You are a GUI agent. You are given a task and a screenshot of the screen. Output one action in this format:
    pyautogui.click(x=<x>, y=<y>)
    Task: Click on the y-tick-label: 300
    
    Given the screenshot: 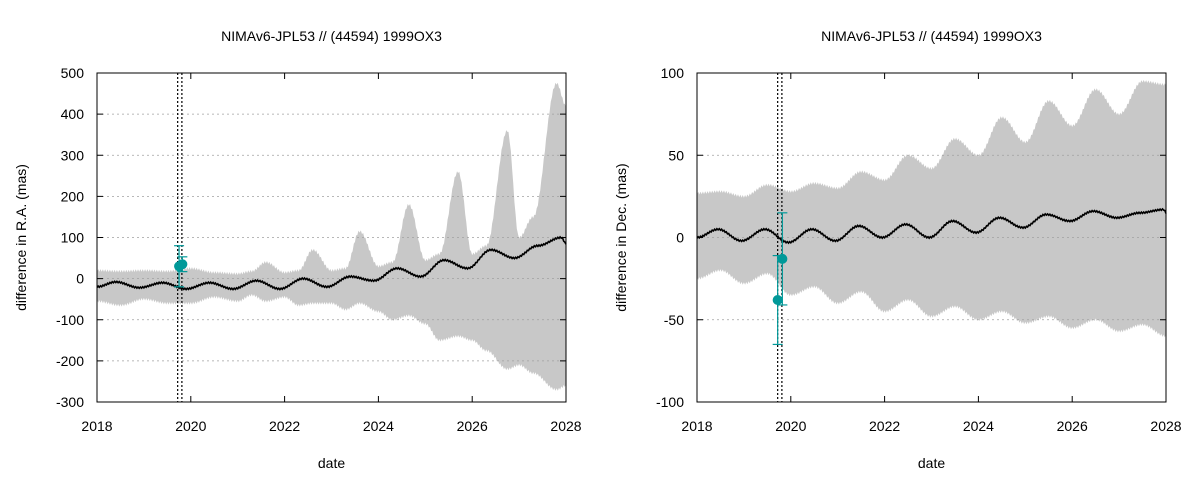 What is the action you would take?
    pyautogui.click(x=73, y=155)
    